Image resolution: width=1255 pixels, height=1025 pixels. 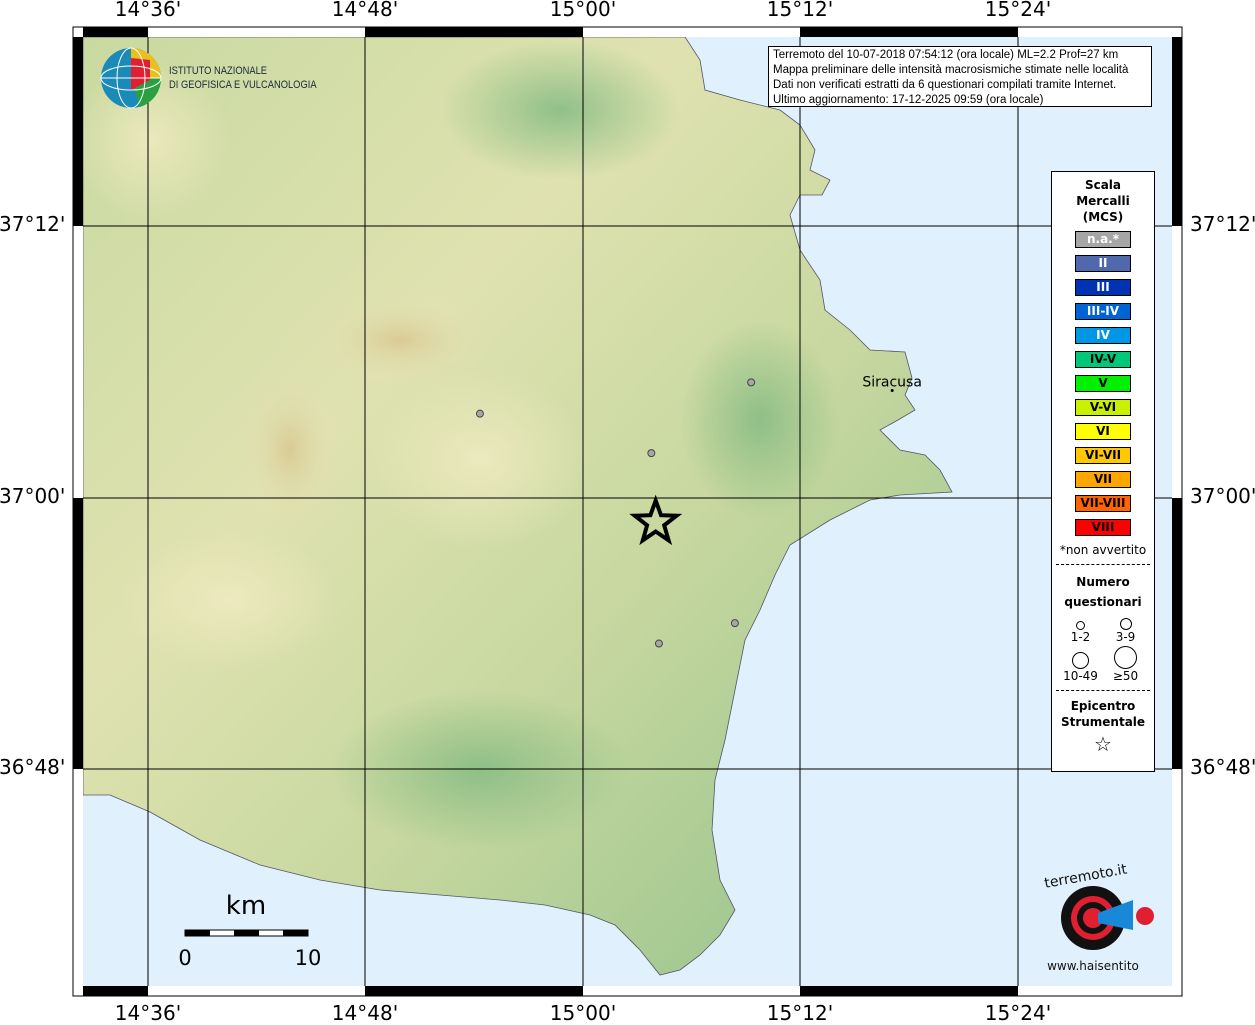 What do you see at coordinates (1103, 722) in the screenshot?
I see `legend-epi-2: Strumentale` at bounding box center [1103, 722].